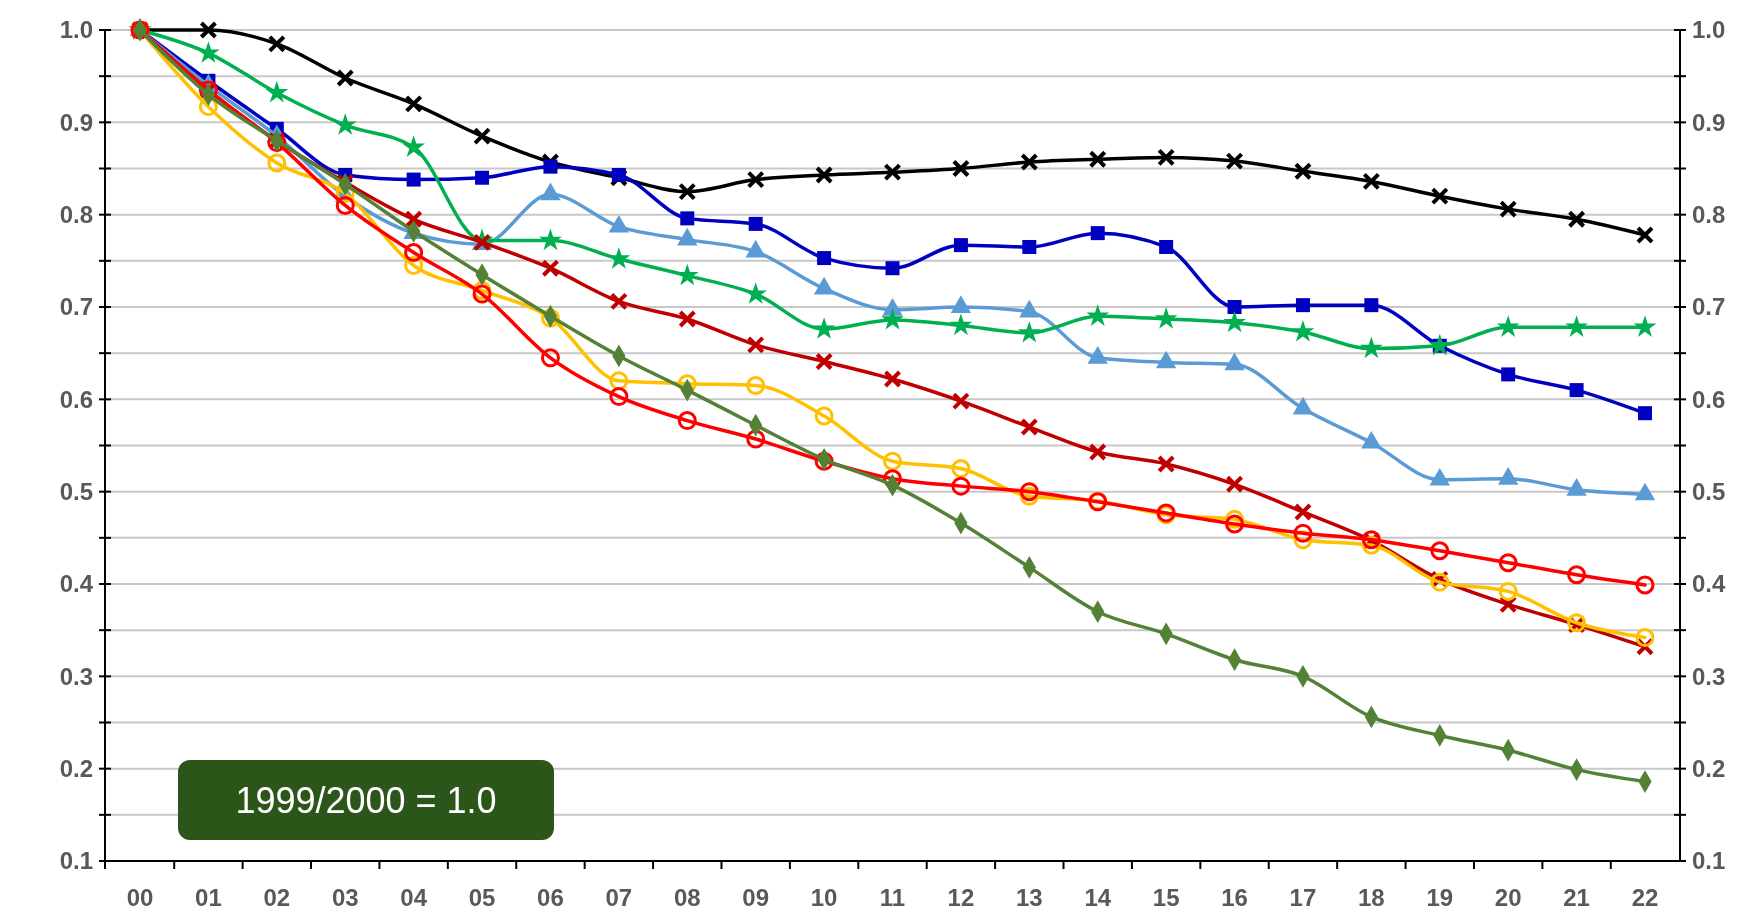  I want to click on y2-tick-label: 0.9, so click(1709, 122).